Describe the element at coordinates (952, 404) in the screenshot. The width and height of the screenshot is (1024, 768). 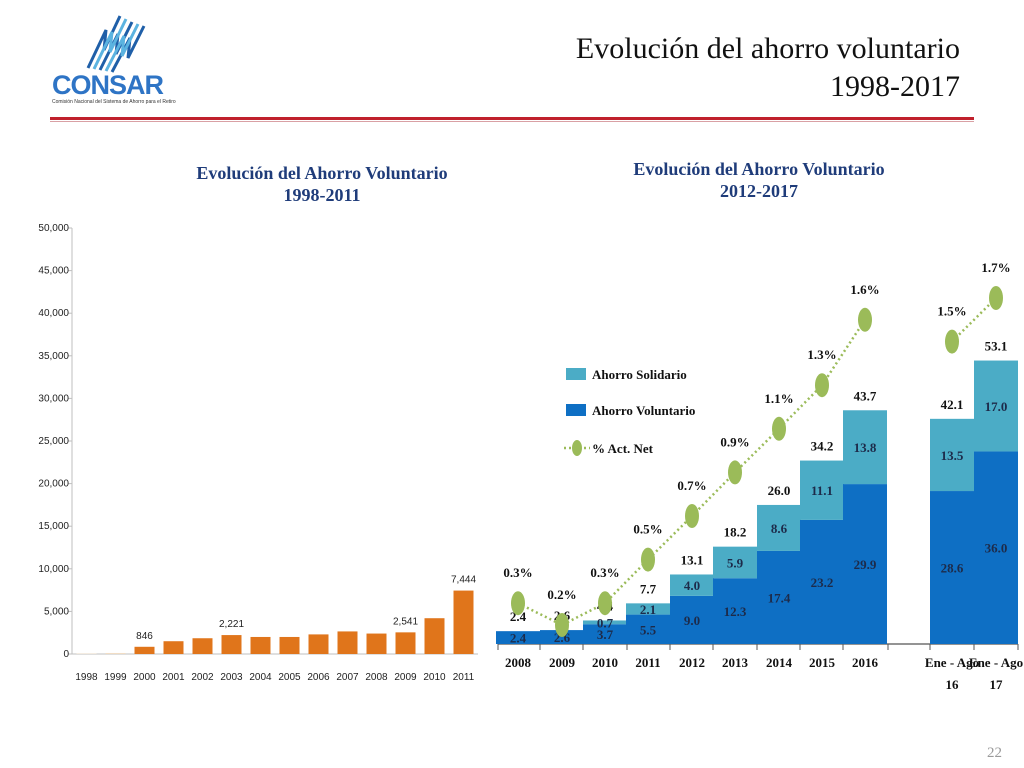
I see `total-value-label: 42.1` at that location.